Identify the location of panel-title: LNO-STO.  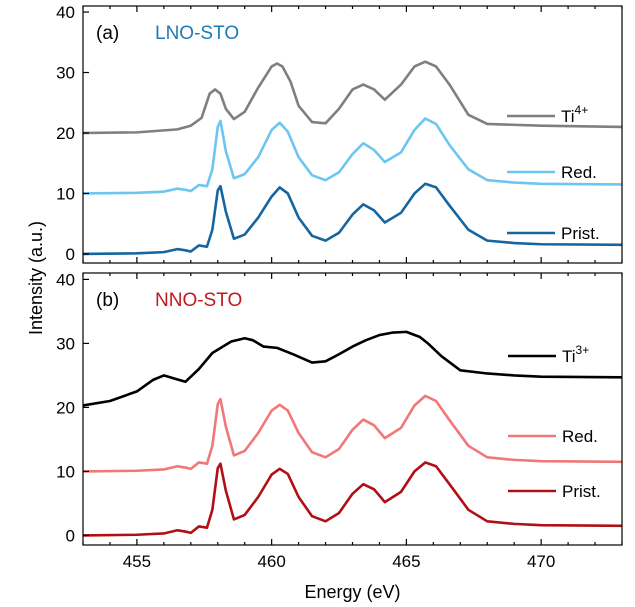
(197, 33).